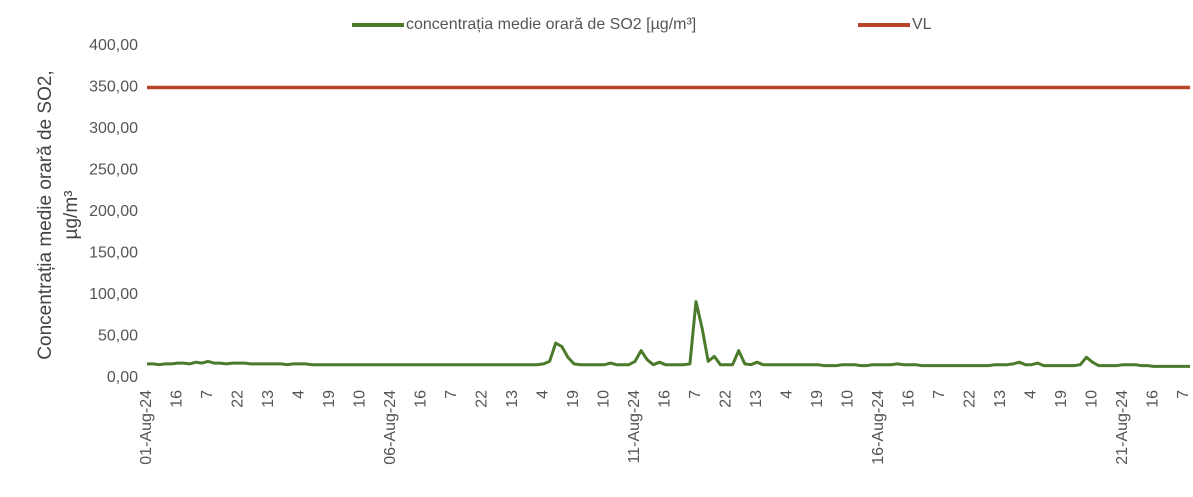 Image resolution: width=1193 pixels, height=497 pixels. Describe the element at coordinates (122, 377) in the screenshot. I see `y-tick-label: 0,00` at that location.